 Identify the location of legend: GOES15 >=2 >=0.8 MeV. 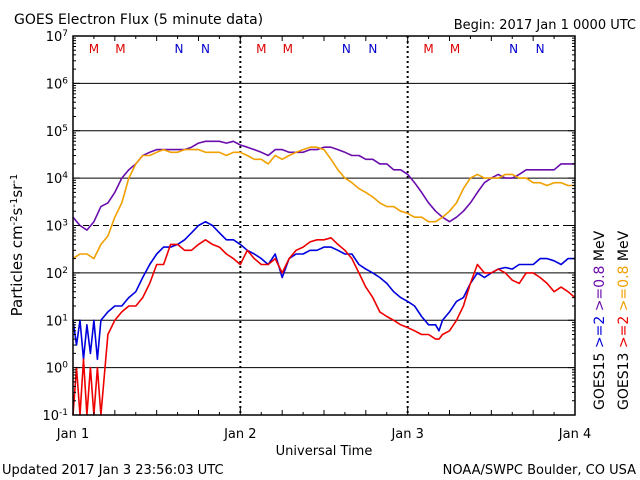
(600, 320).